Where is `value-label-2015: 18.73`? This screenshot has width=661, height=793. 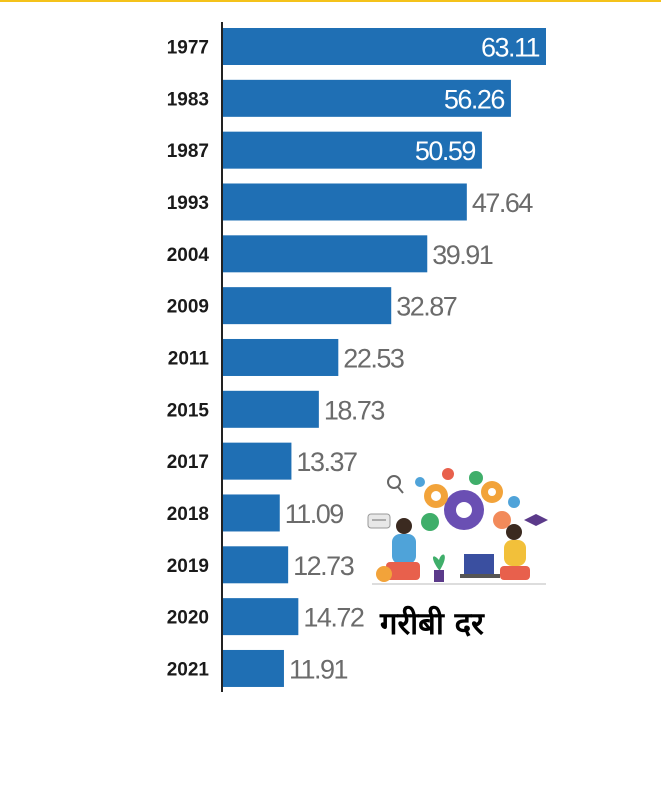 value-label-2015: 18.73 is located at coordinates (354, 410).